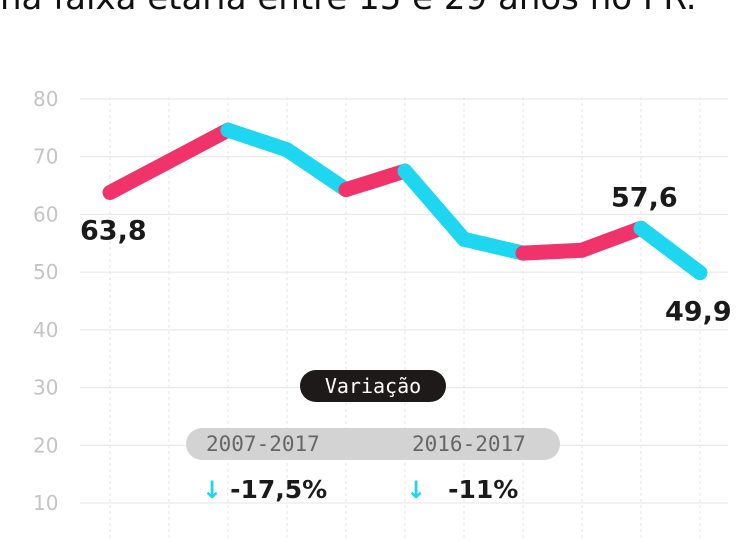 This screenshot has height=540, width=751. I want to click on data-label: 63,8, so click(113, 230).